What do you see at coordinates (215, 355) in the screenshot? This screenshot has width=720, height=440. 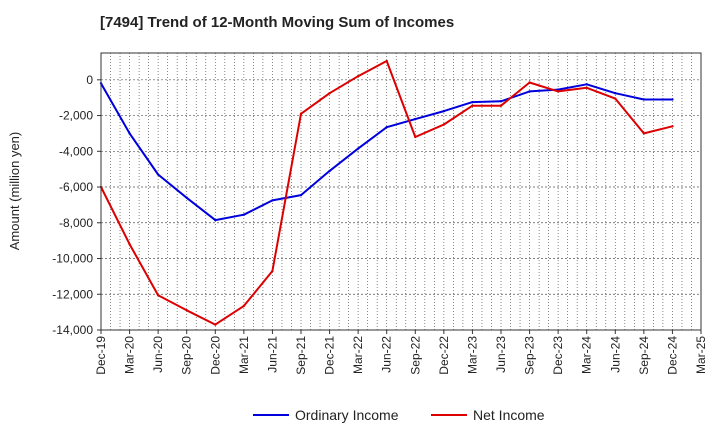 I see `x-tick-label: Dec-20` at bounding box center [215, 355].